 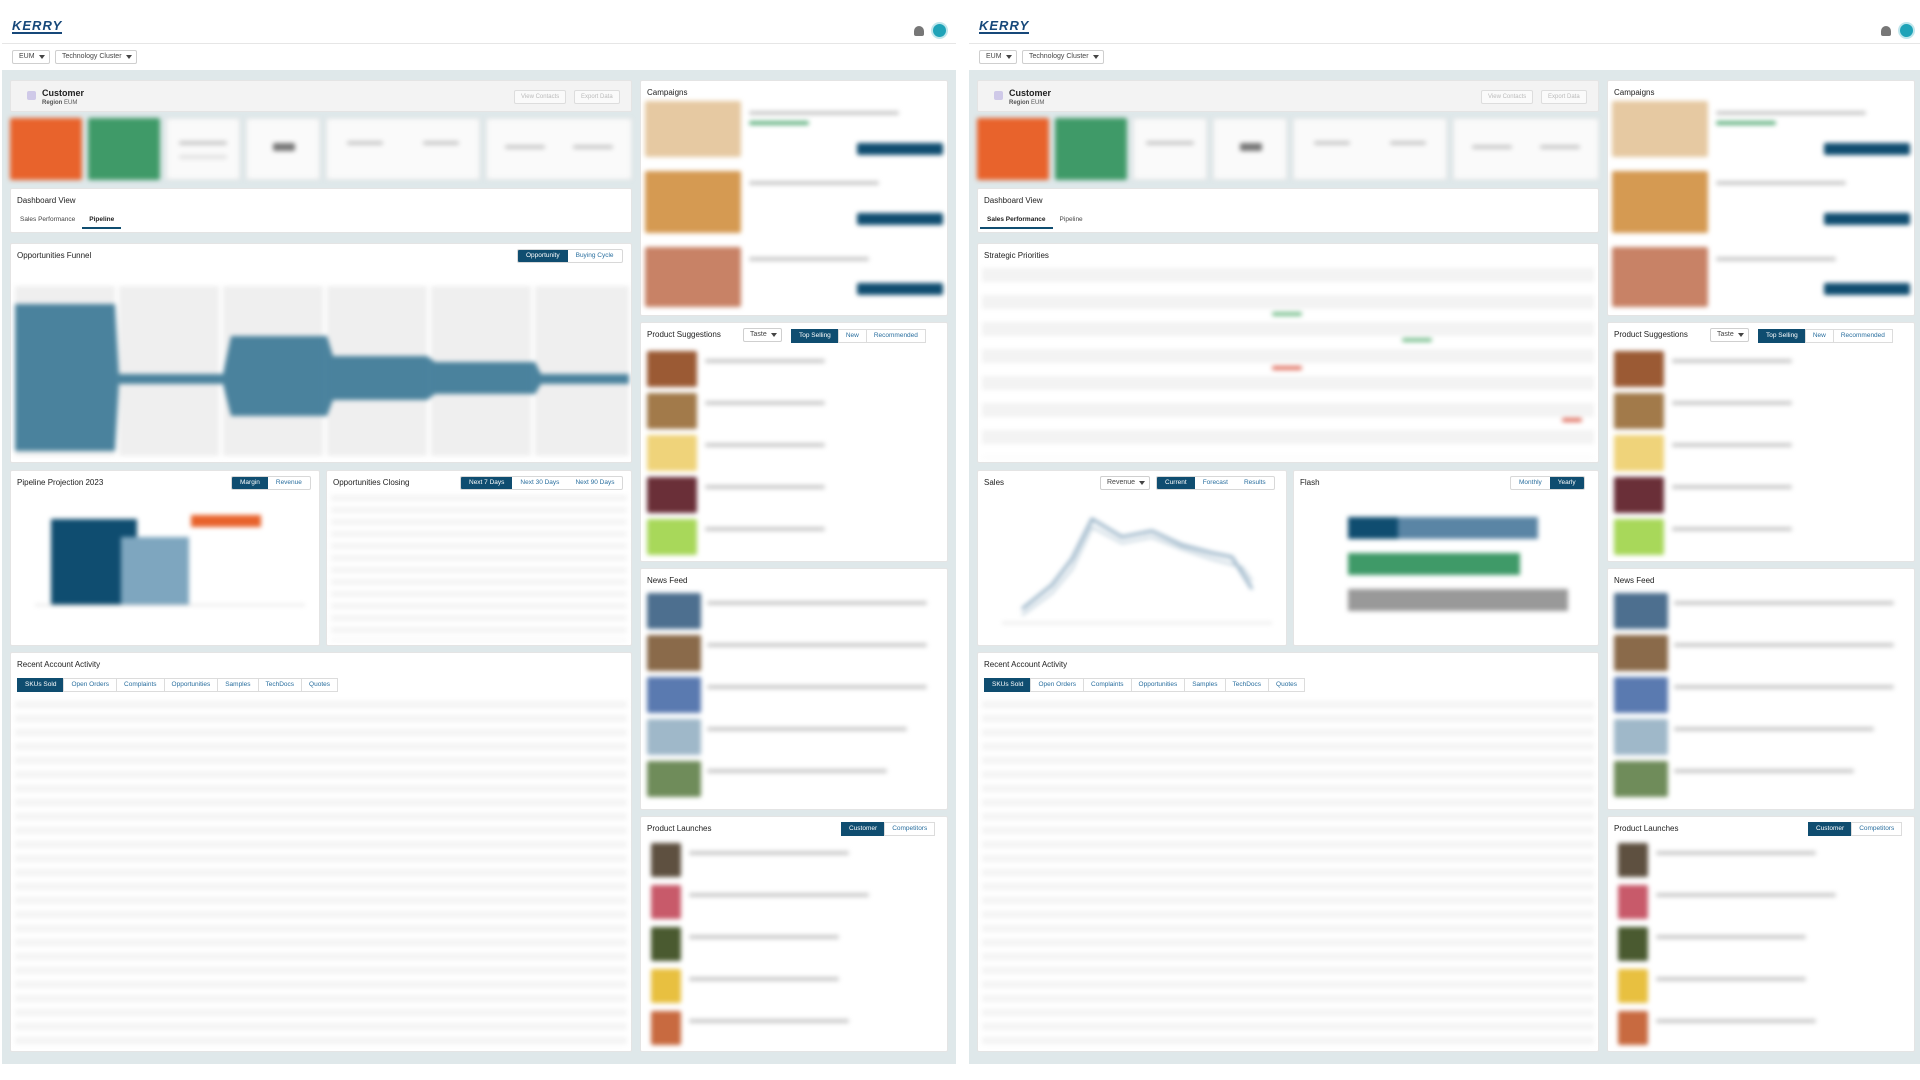 I want to click on strategic-table, so click(x=1288, y=363).